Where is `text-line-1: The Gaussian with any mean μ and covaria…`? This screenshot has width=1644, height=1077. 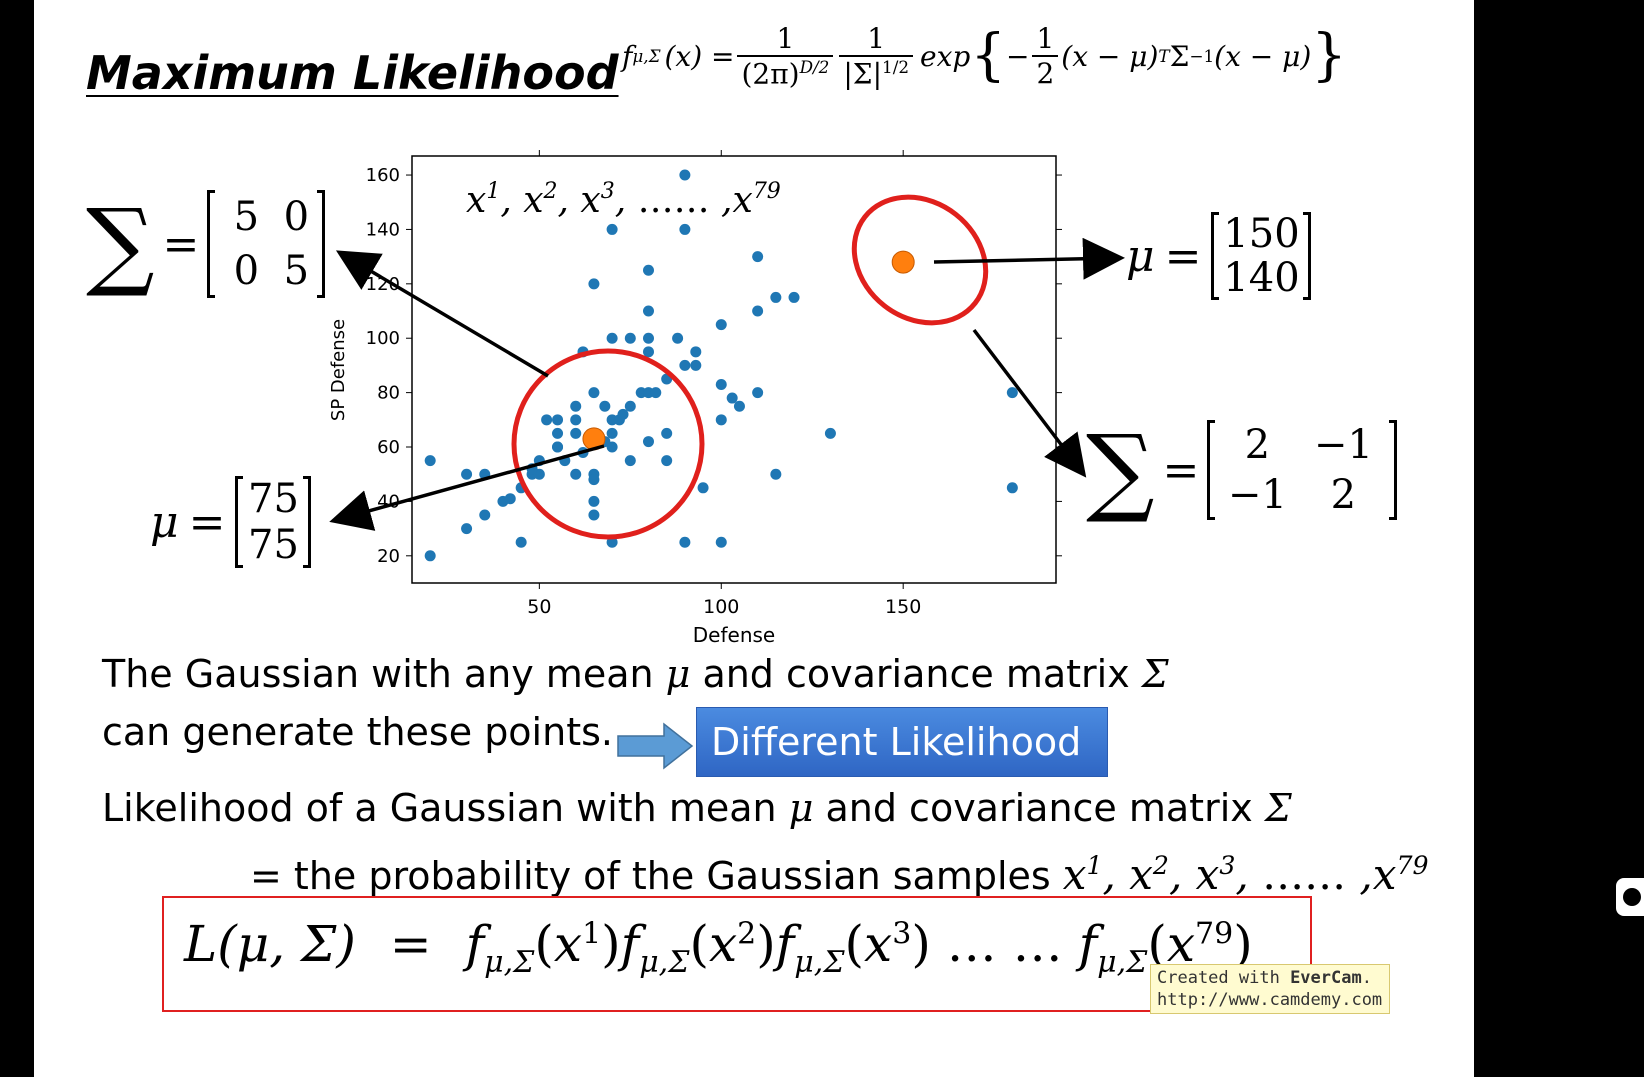 text-line-1: The Gaussian with any mean μ and covaria… is located at coordinates (635, 674).